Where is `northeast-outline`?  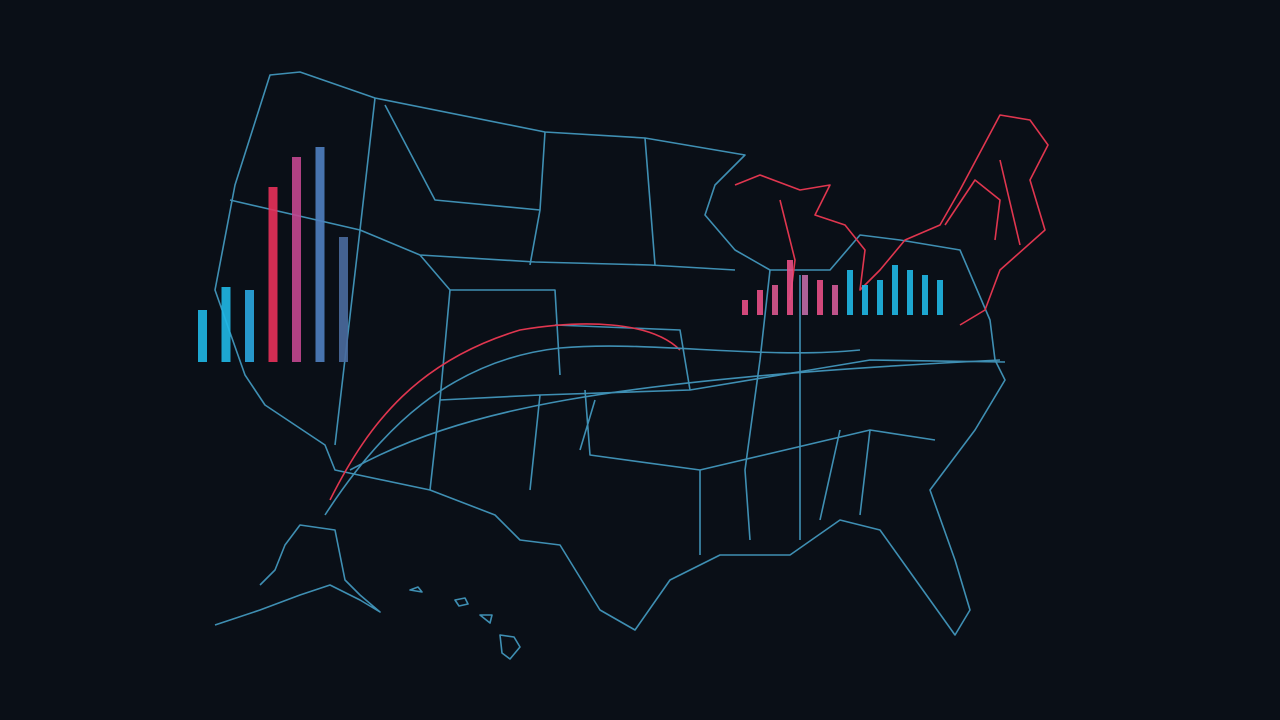
northeast-outline is located at coordinates (891, 220).